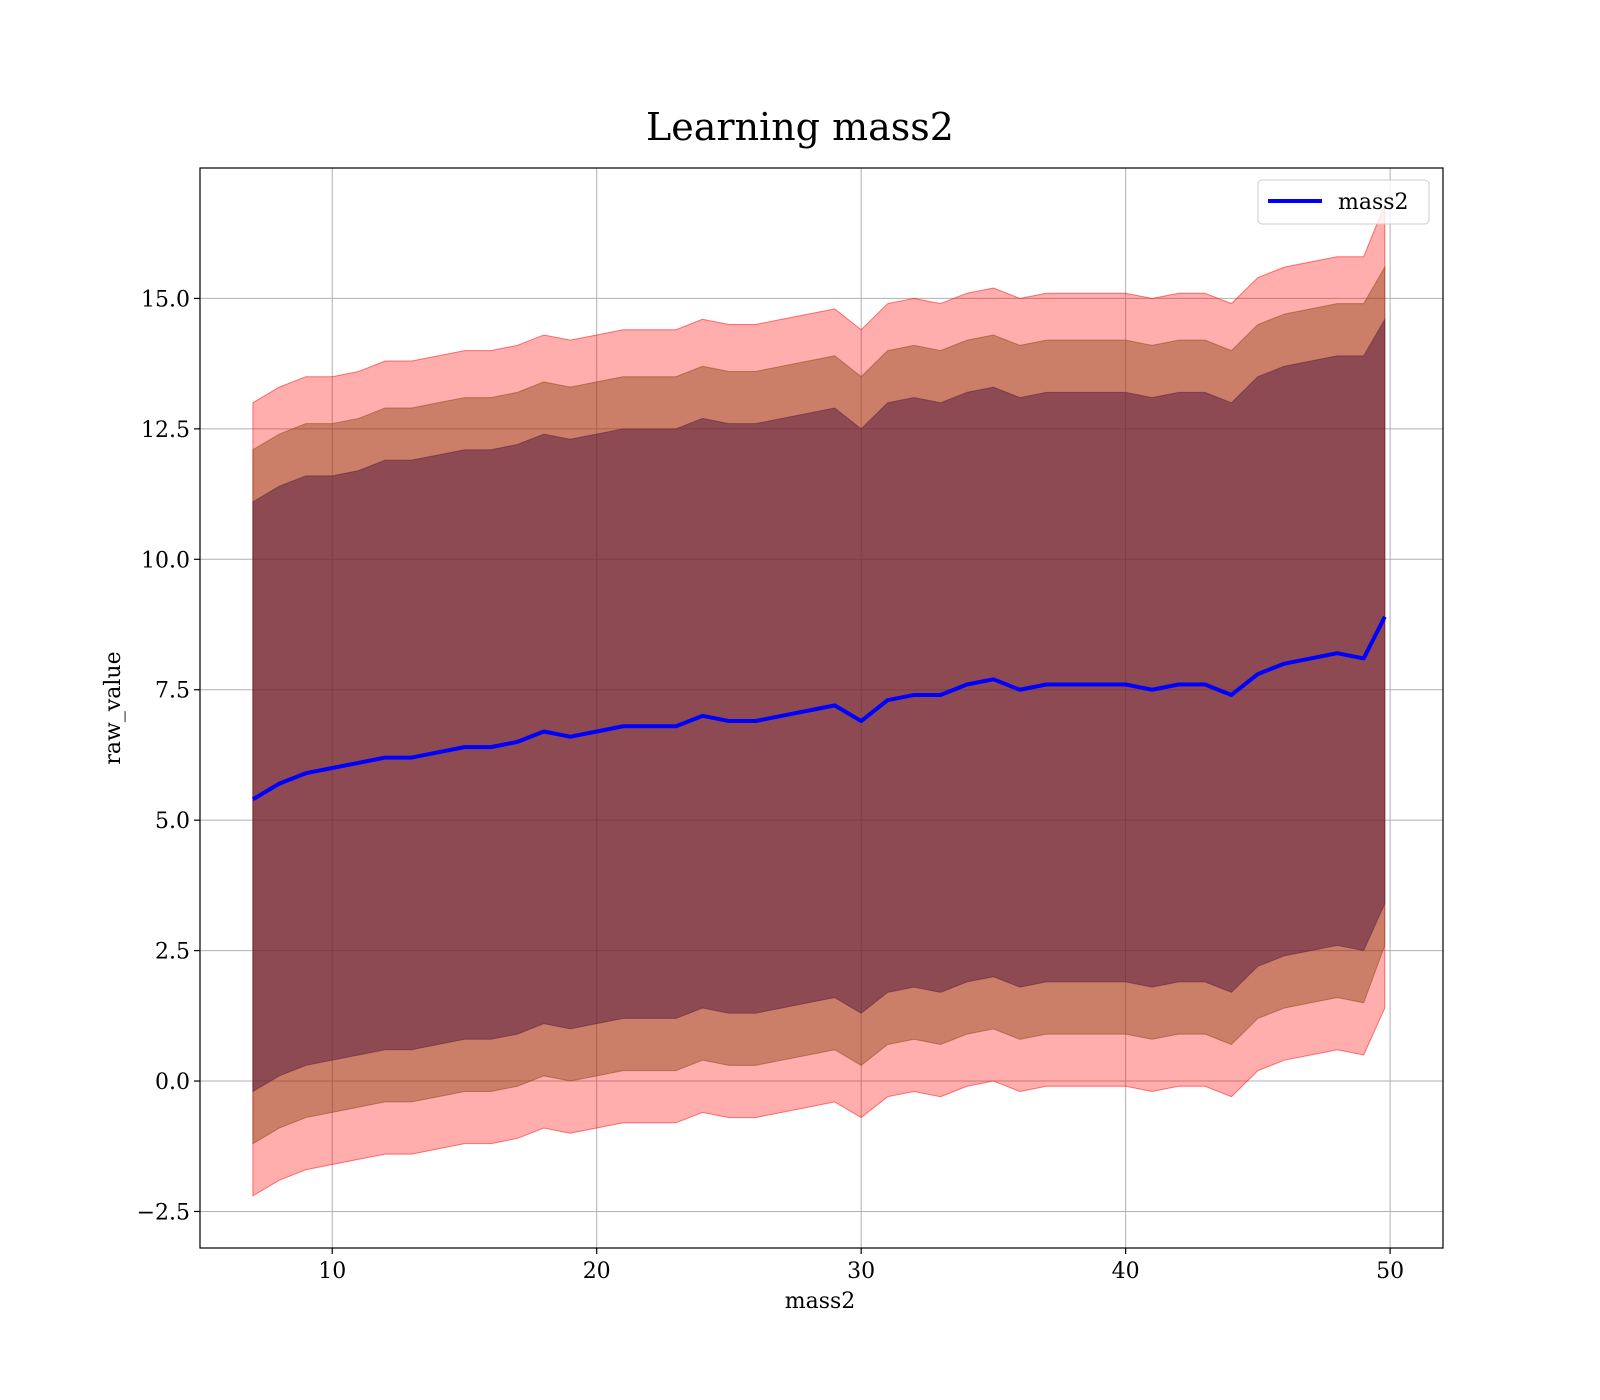 The width and height of the screenshot is (1600, 1400). Describe the element at coordinates (861, 1271) in the screenshot. I see `x-tick-label-2: 30` at that location.